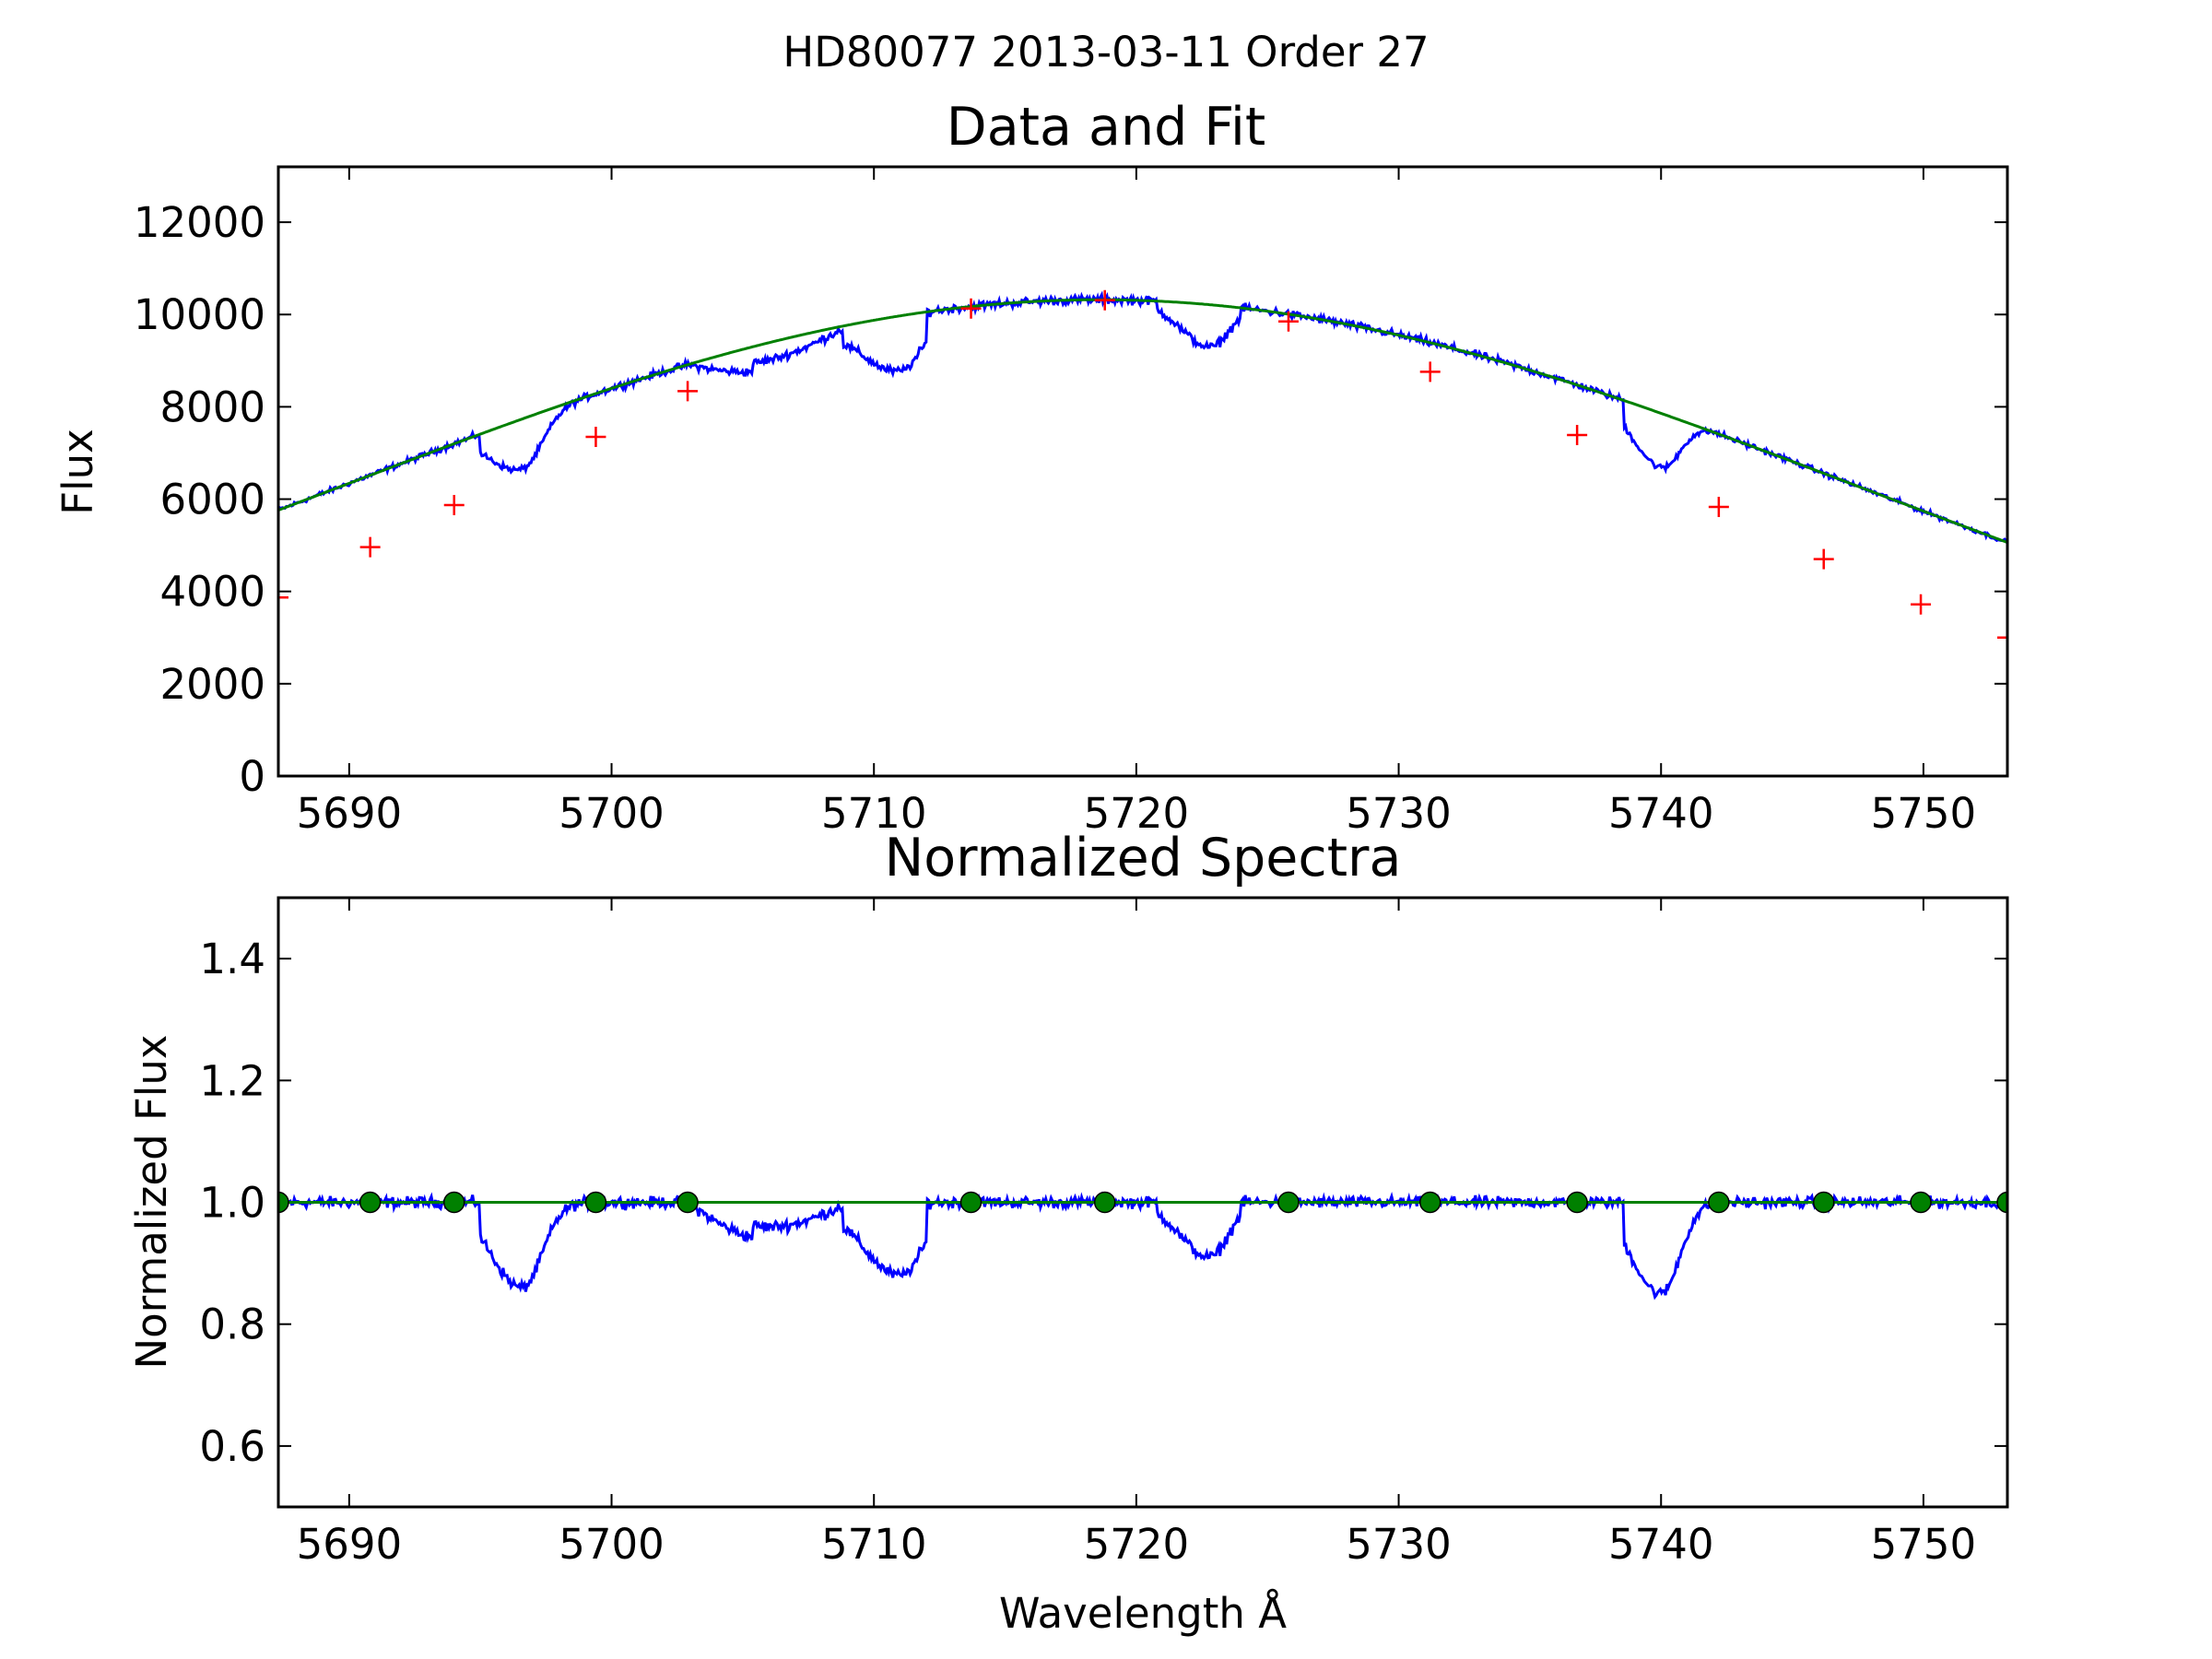 This screenshot has height=1659, width=2212. Describe the element at coordinates (212, 592) in the screenshot. I see `top-y-tick-label: 4000` at that location.